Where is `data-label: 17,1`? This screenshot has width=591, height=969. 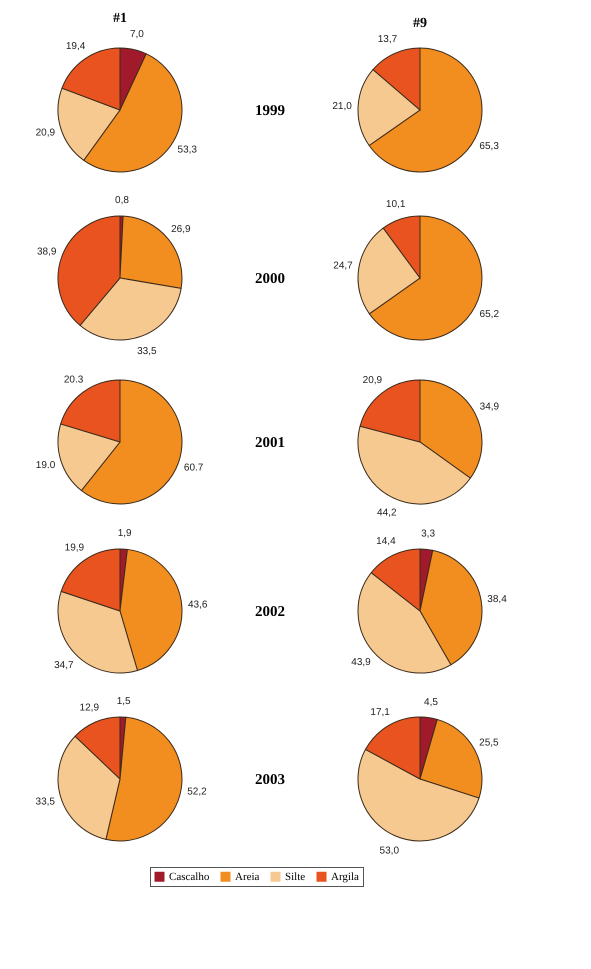
data-label: 17,1 is located at coordinates (380, 712).